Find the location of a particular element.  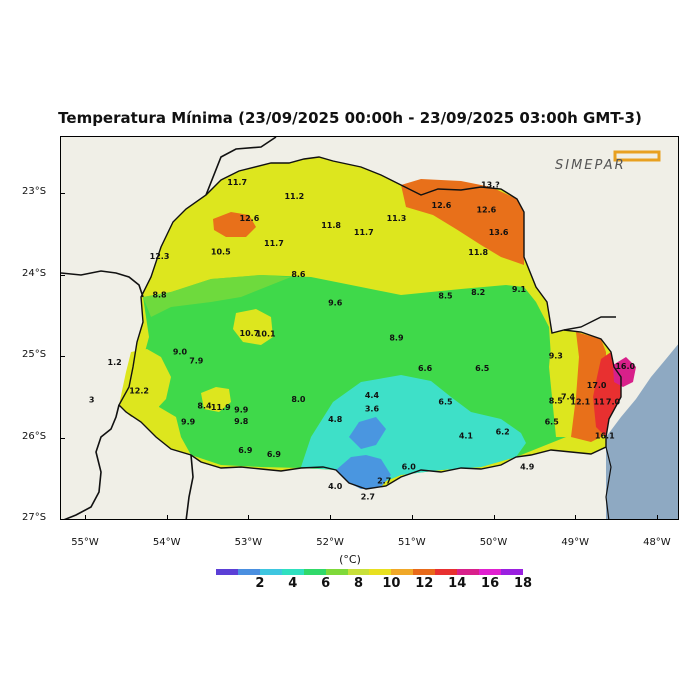

station-value: 6.5 is located at coordinates (552, 422).